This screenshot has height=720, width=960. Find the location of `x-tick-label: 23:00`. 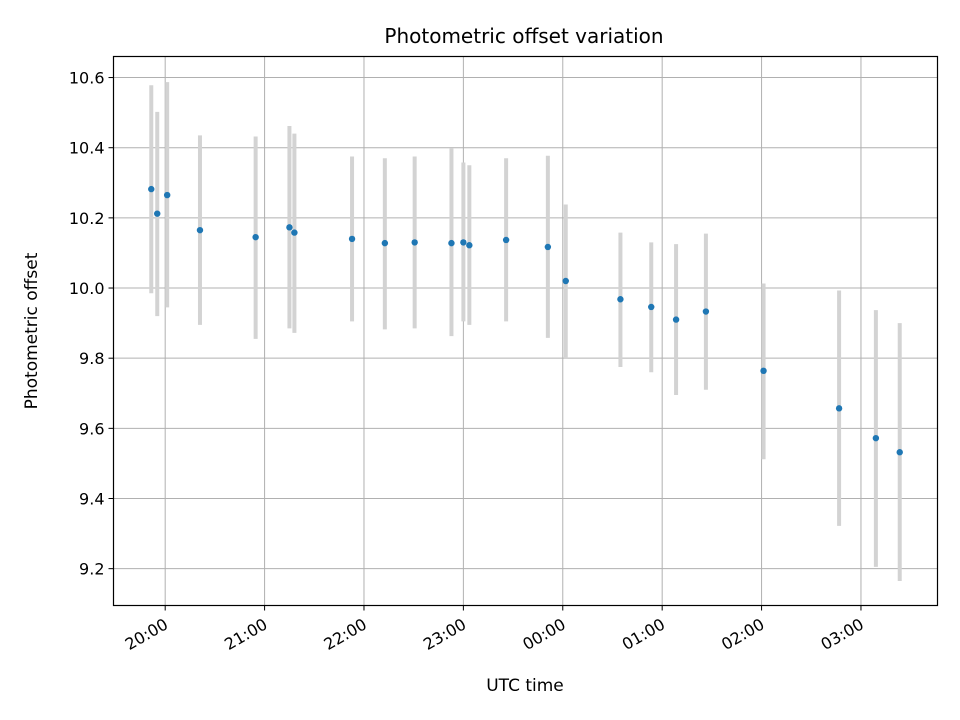

x-tick-label: 23:00 is located at coordinates (444, 635).